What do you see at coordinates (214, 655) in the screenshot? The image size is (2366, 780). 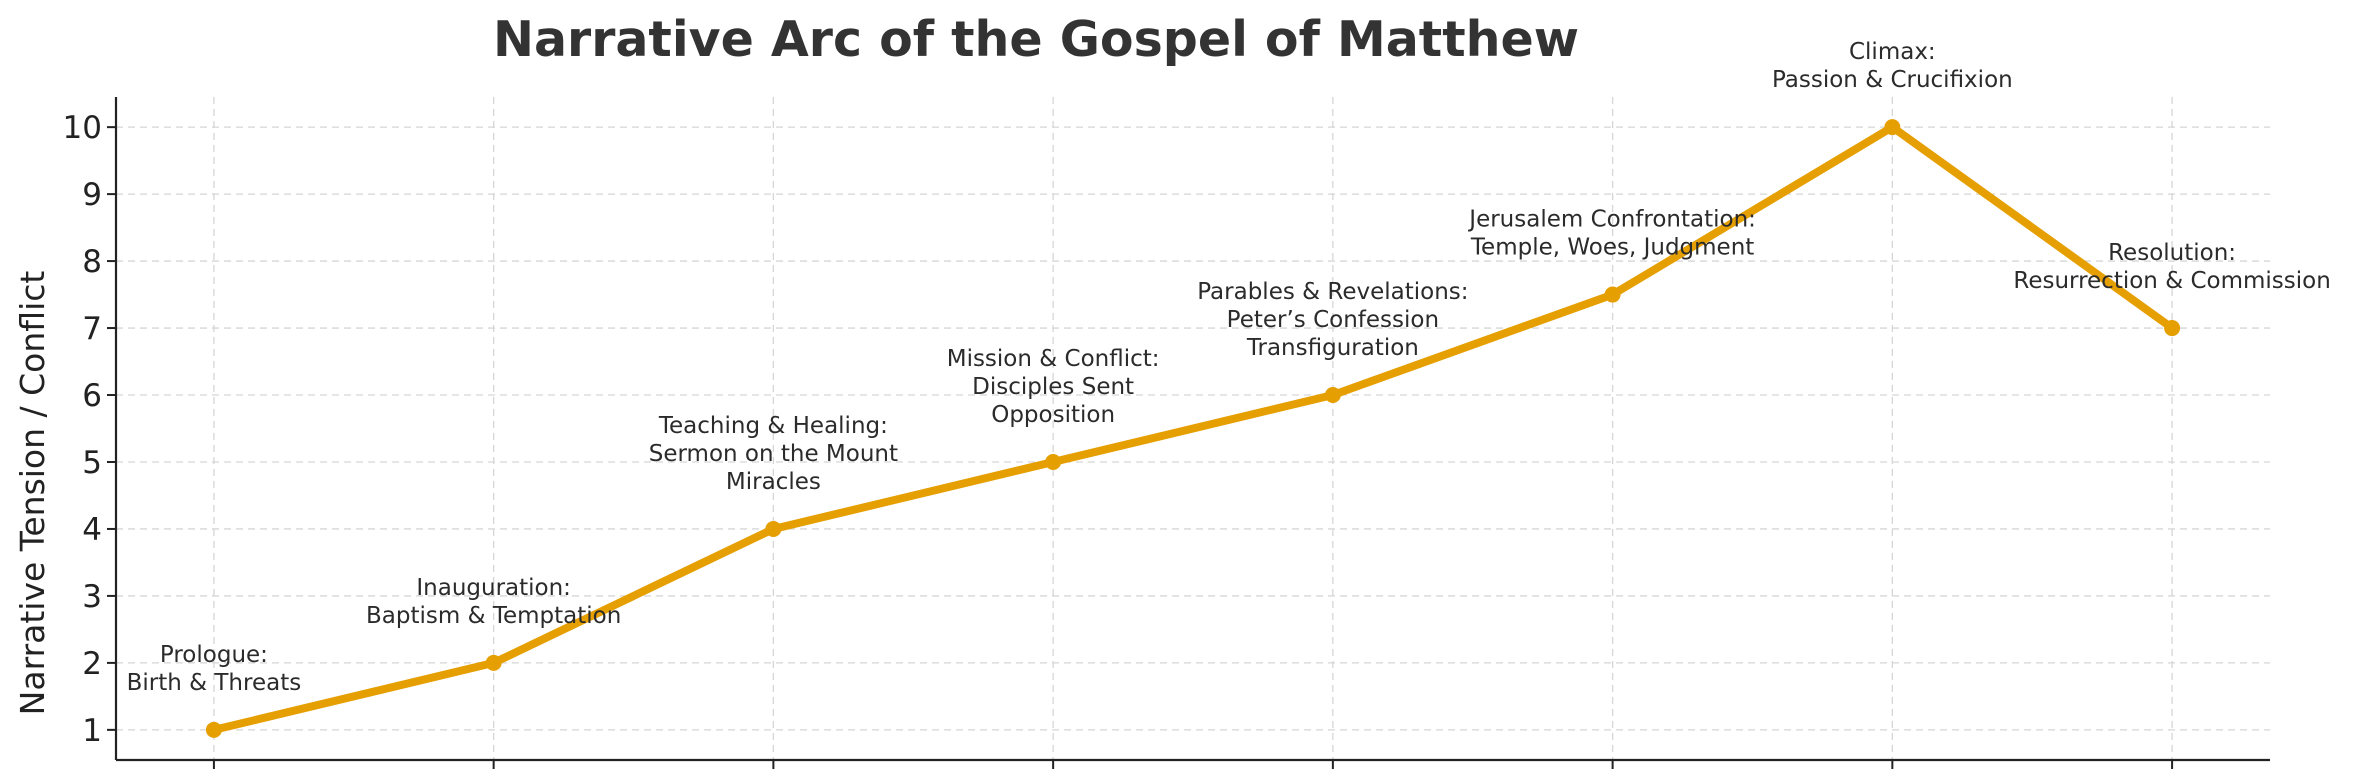 I see `annotation-line: Prologue:` at bounding box center [214, 655].